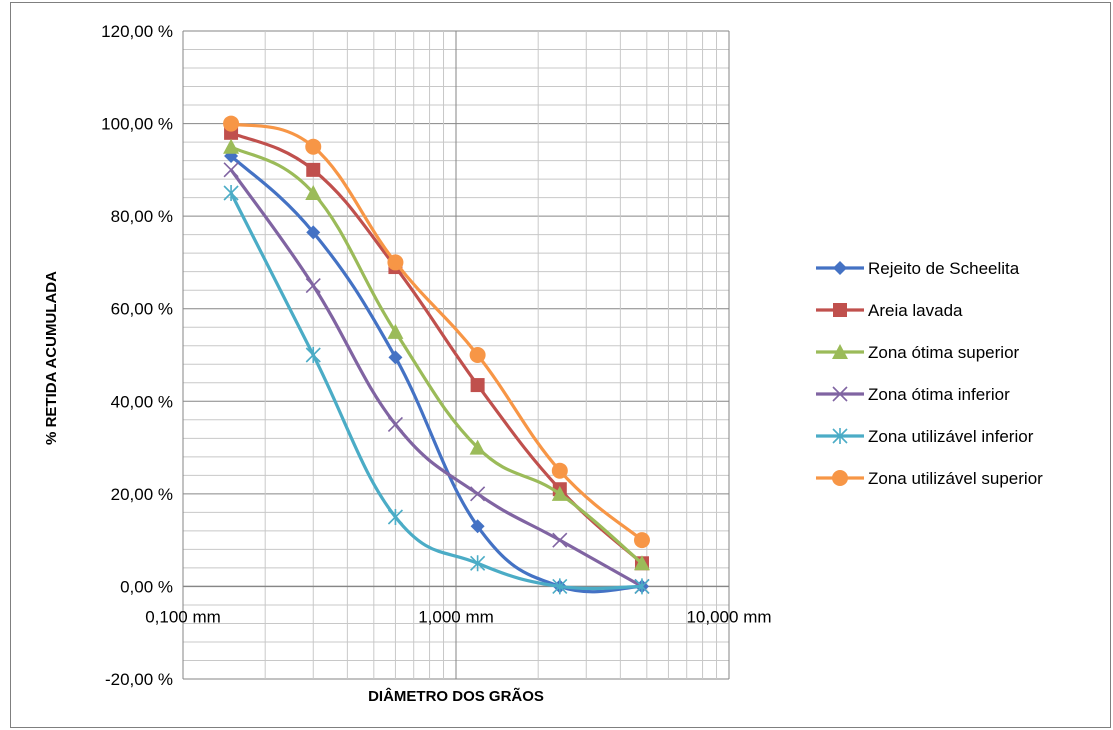 The height and width of the screenshot is (730, 1113). What do you see at coordinates (944, 268) in the screenshot?
I see `legend-label: Rejeito de Scheelita` at bounding box center [944, 268].